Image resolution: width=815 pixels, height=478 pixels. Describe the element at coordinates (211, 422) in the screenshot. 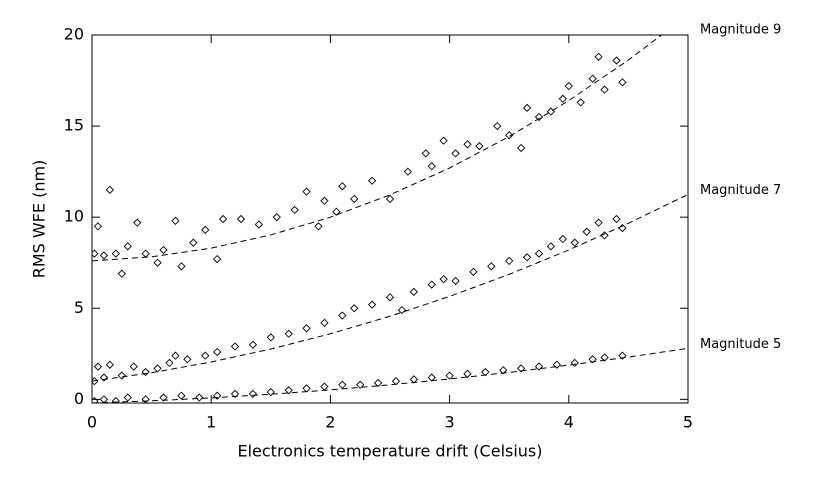

I see `x-tick-label: 1` at that location.